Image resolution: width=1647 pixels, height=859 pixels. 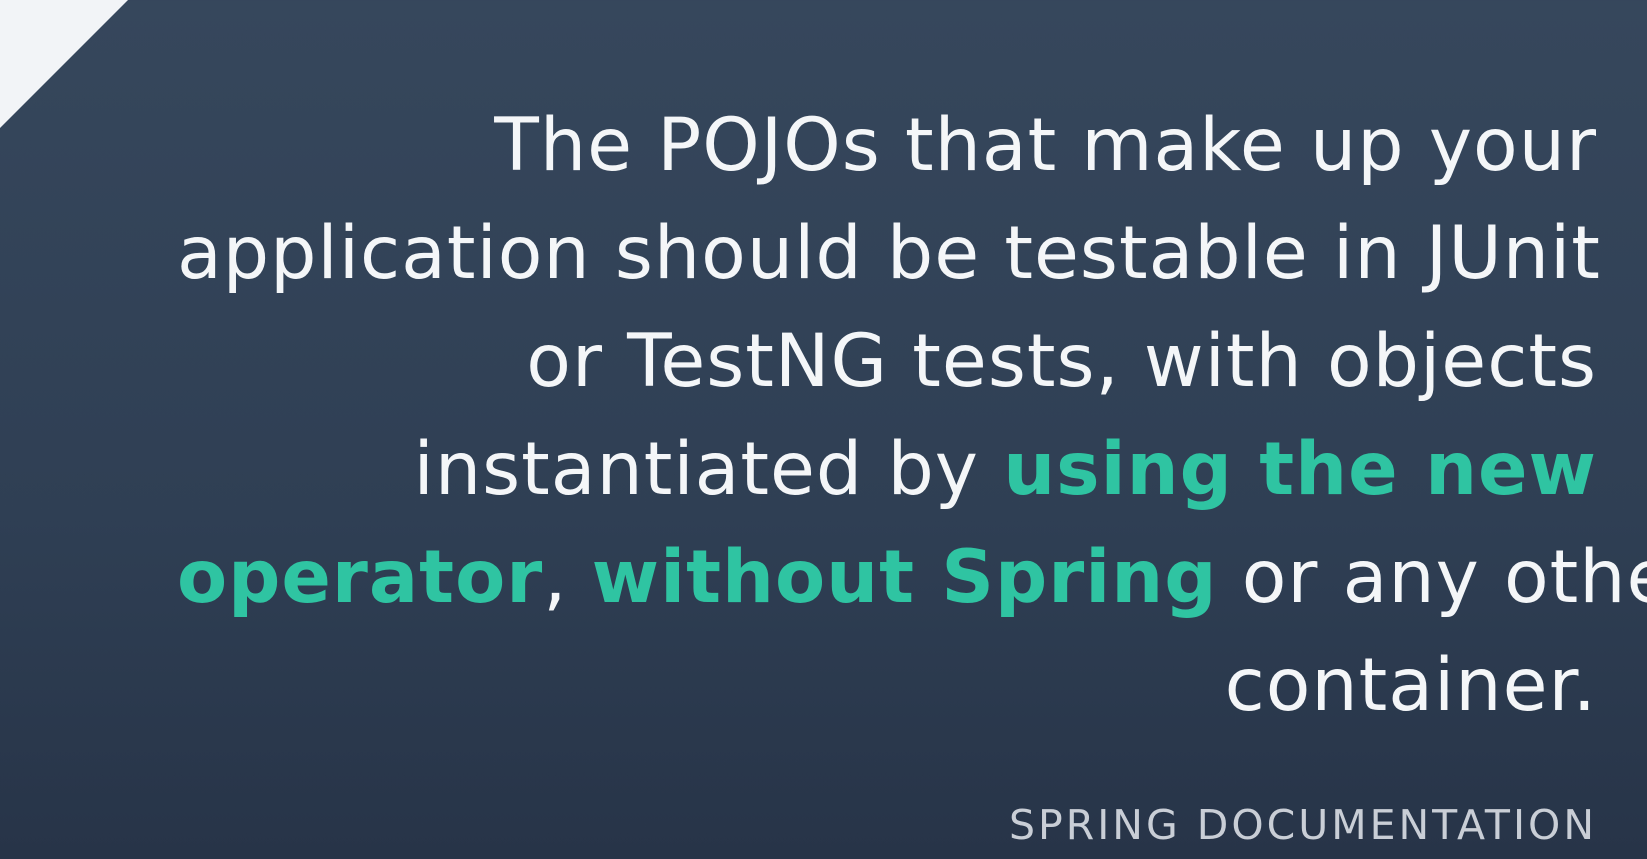 I want to click on quote-line-1: The POJOs that make up your, so click(x=1045, y=145).